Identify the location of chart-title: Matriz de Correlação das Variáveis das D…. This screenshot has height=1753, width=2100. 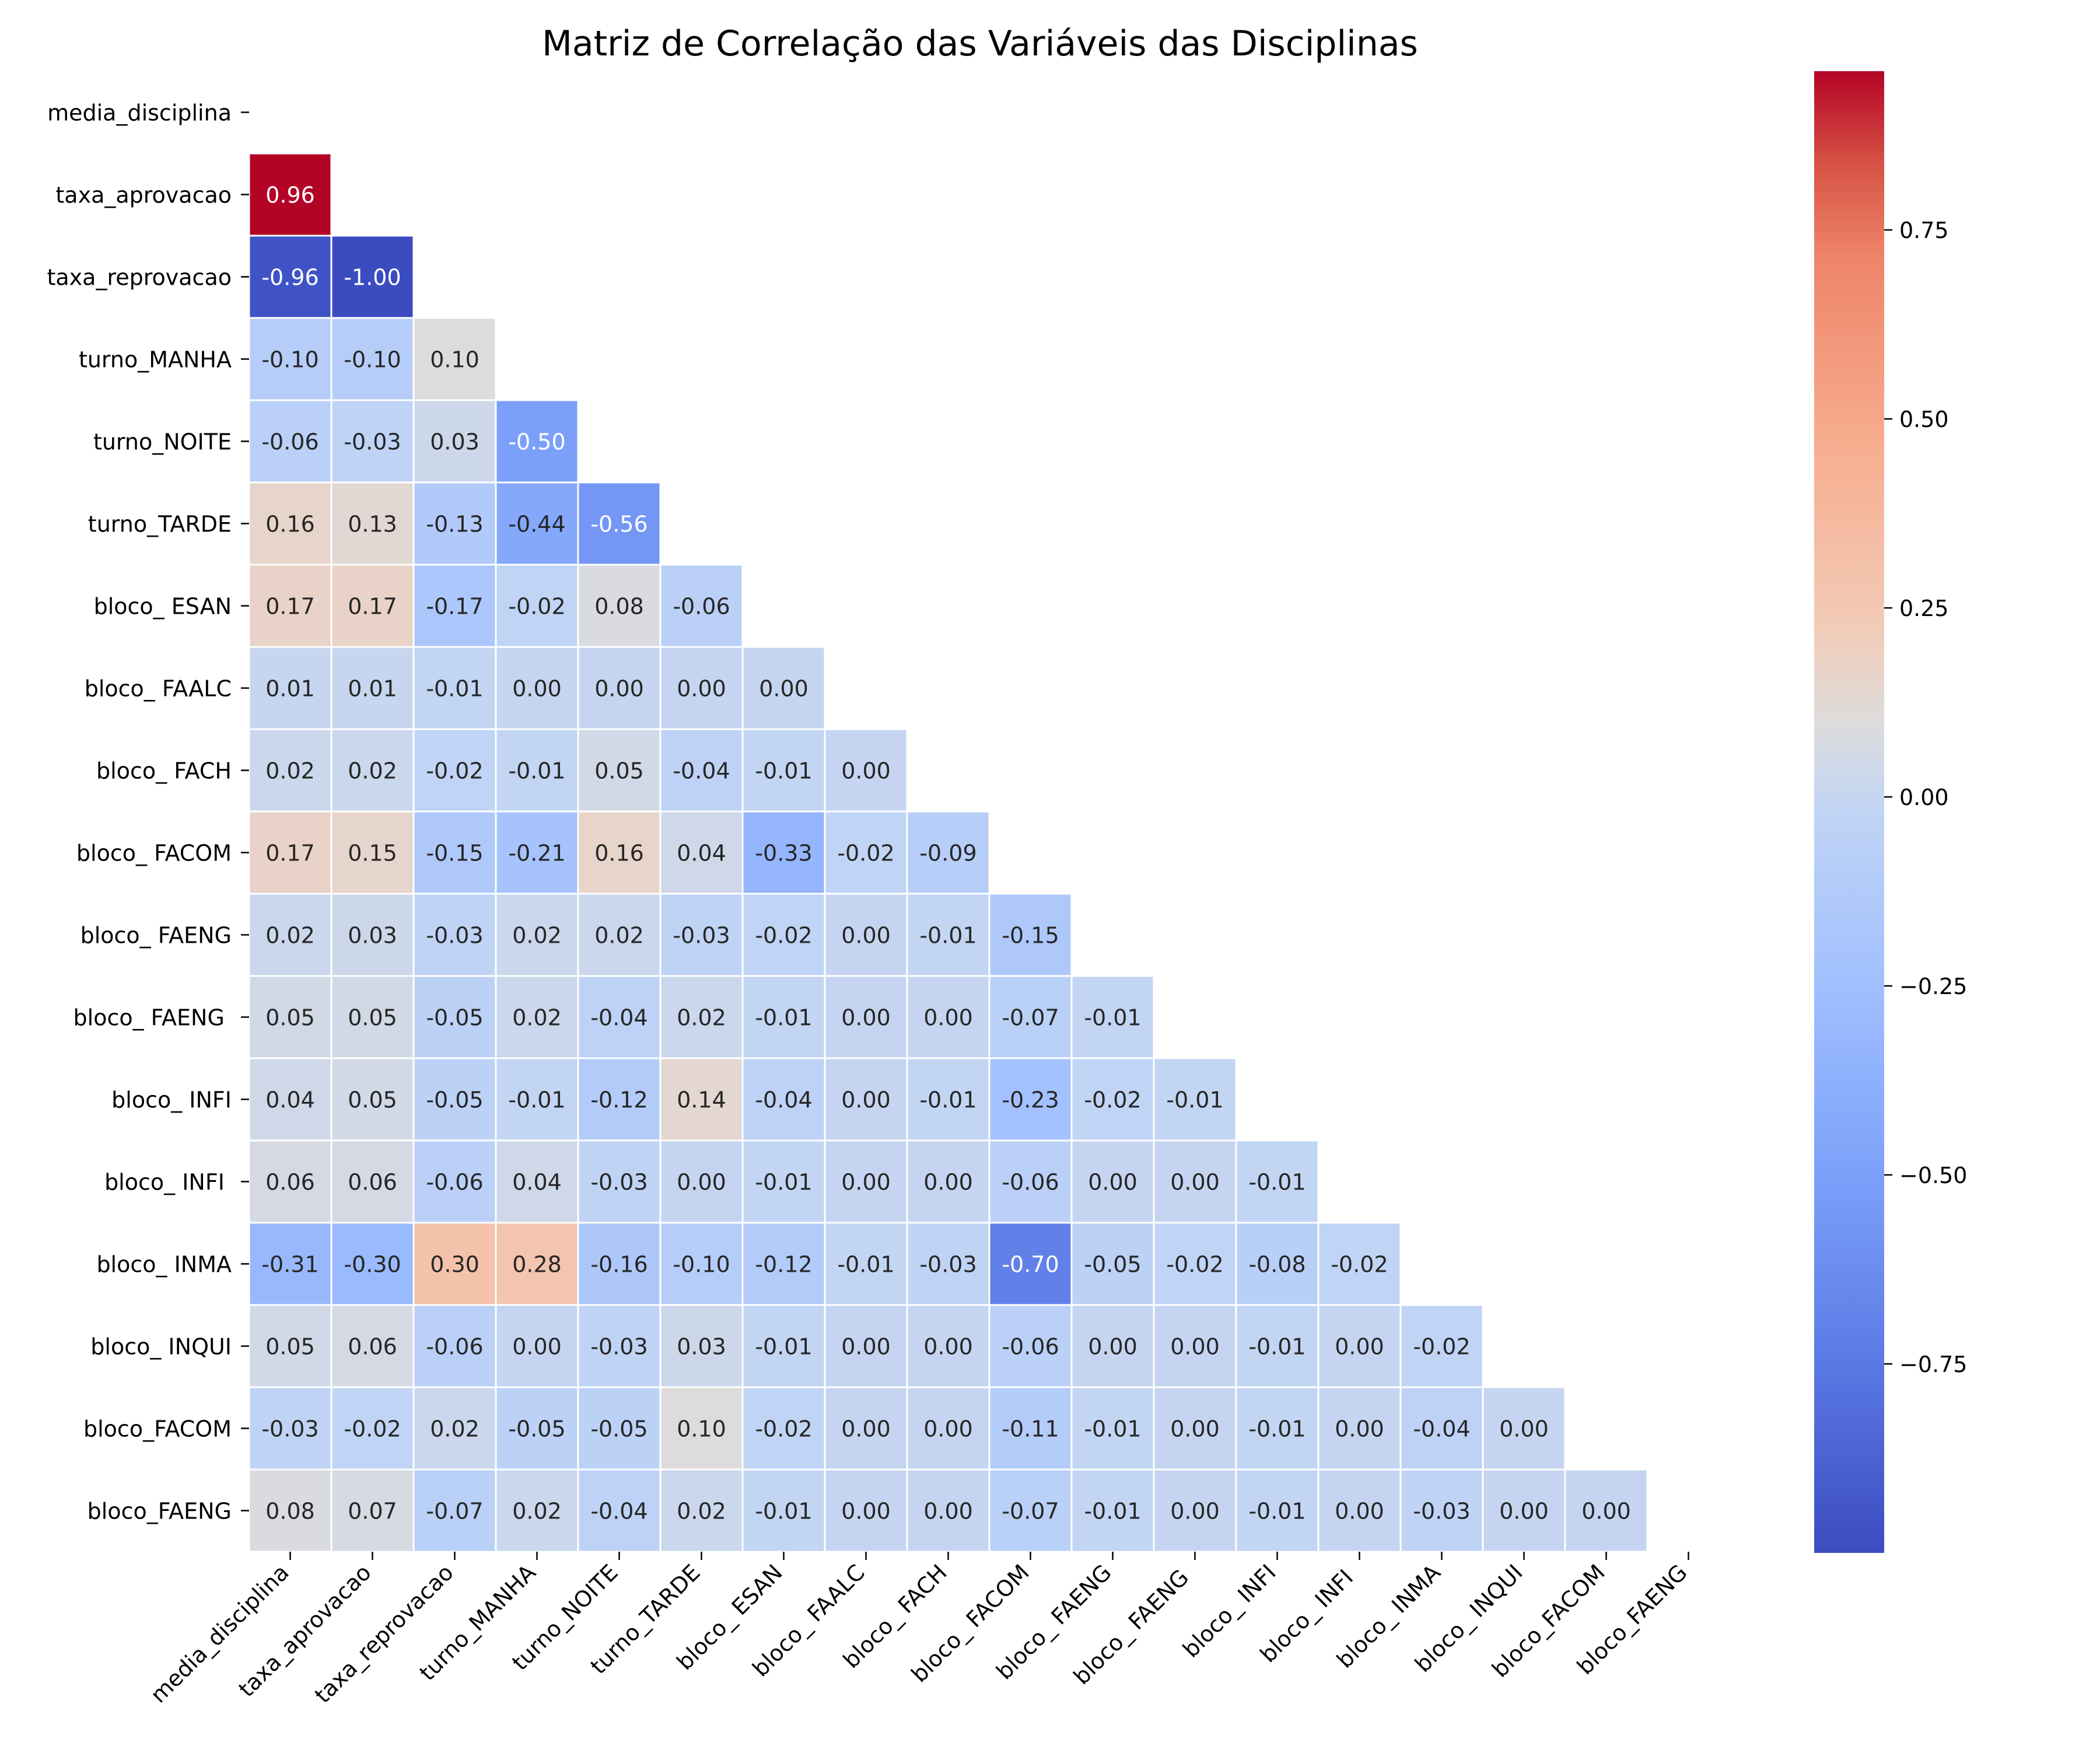
(980, 43).